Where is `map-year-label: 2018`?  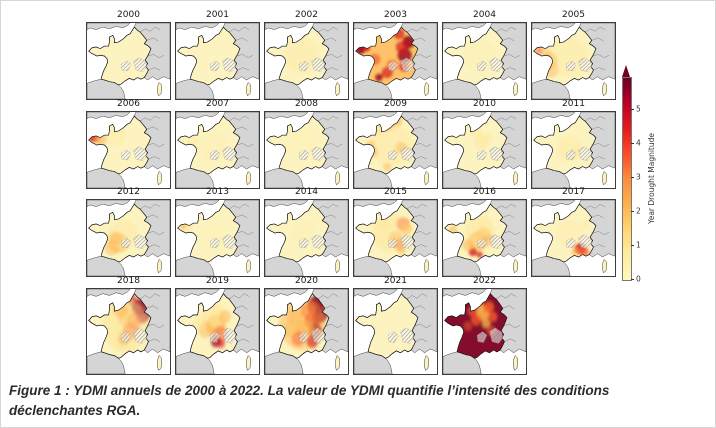 map-year-label: 2018 is located at coordinates (128, 281).